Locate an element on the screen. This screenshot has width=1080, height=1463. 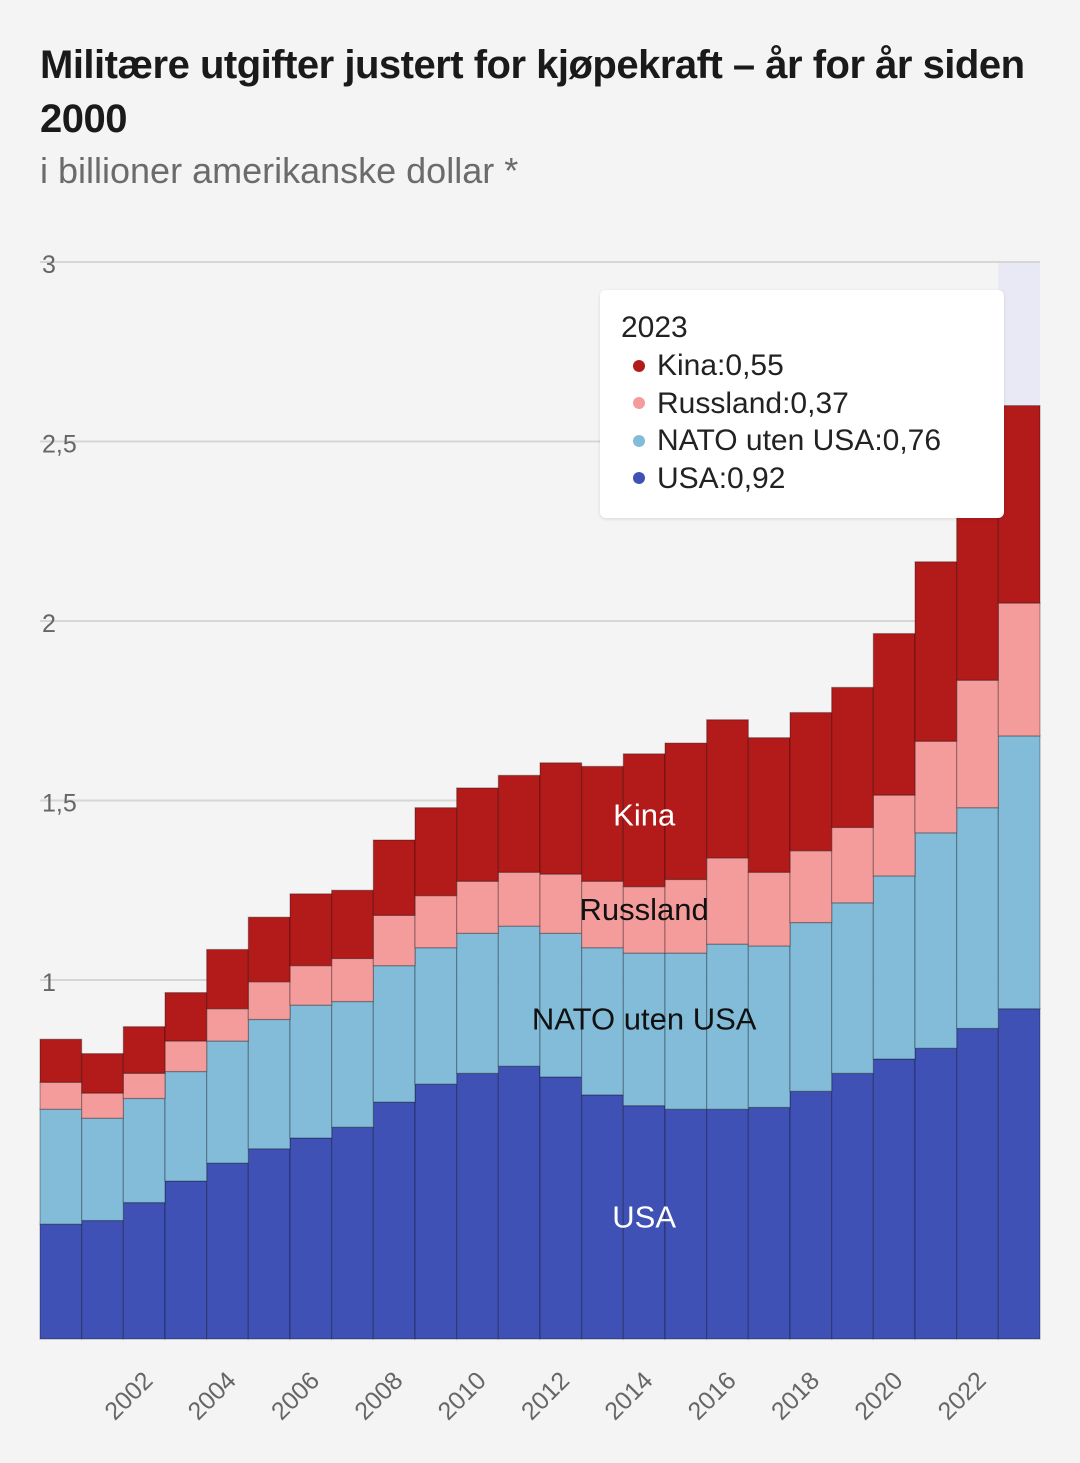
series-label-russland: Russland is located at coordinates (644, 909).